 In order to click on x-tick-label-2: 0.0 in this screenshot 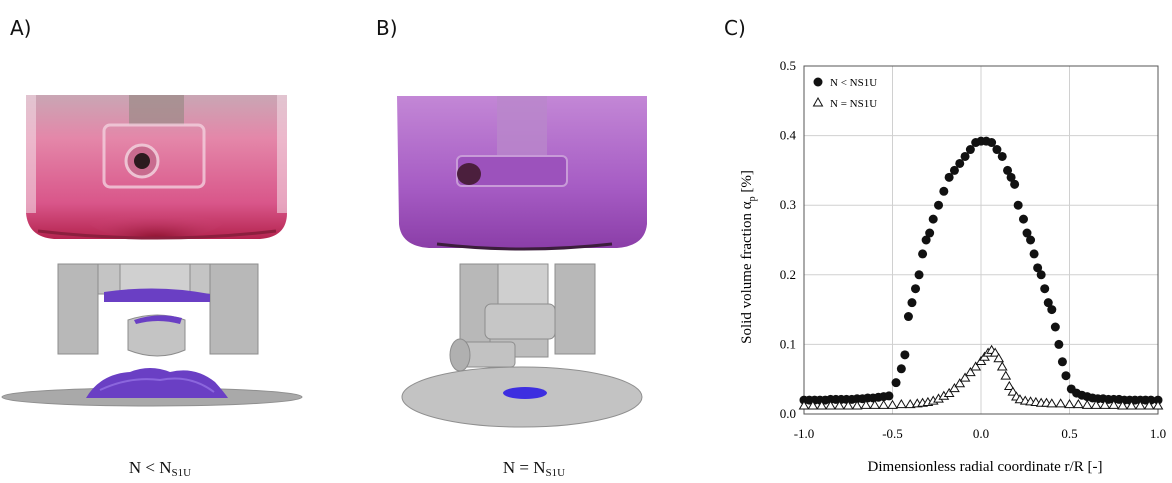, I will do `click(981, 433)`.